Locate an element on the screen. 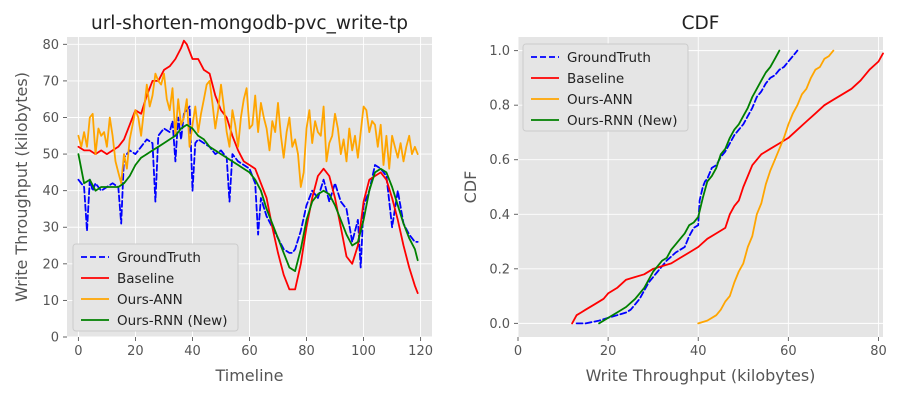 The height and width of the screenshot is (400, 900). cdf-legend-box is located at coordinates (605, 87).